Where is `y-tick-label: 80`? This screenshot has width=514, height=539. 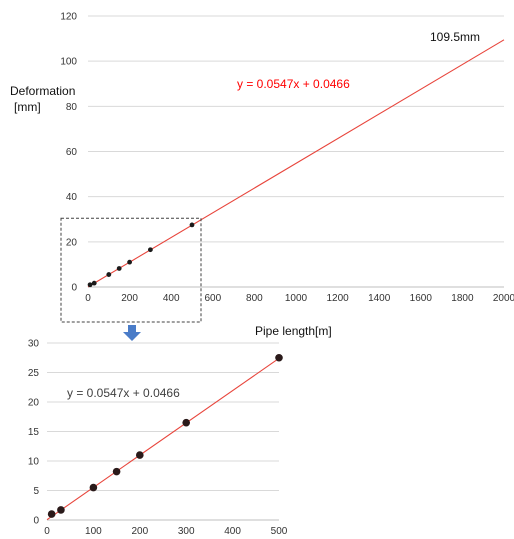
y-tick-label: 80 is located at coordinates (72, 107).